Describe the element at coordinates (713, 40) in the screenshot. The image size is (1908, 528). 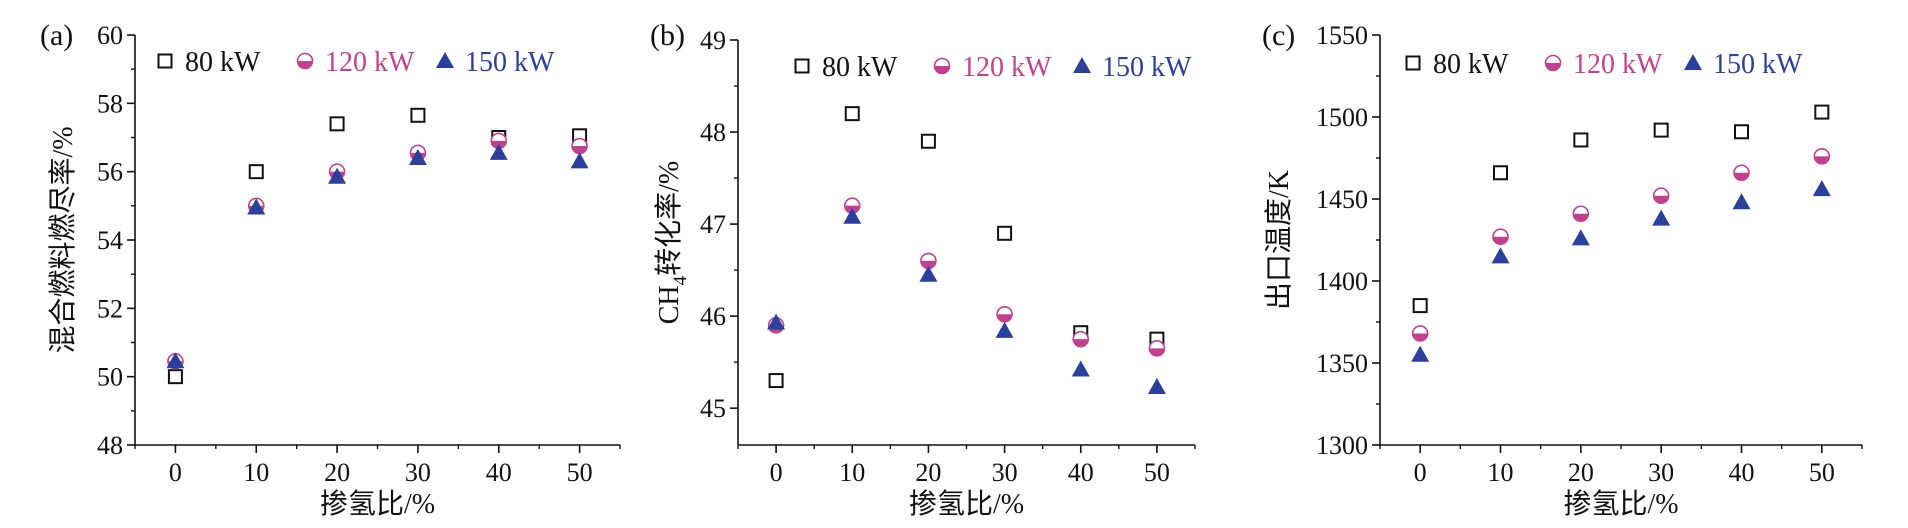
I see `y-tick-label: 49` at that location.